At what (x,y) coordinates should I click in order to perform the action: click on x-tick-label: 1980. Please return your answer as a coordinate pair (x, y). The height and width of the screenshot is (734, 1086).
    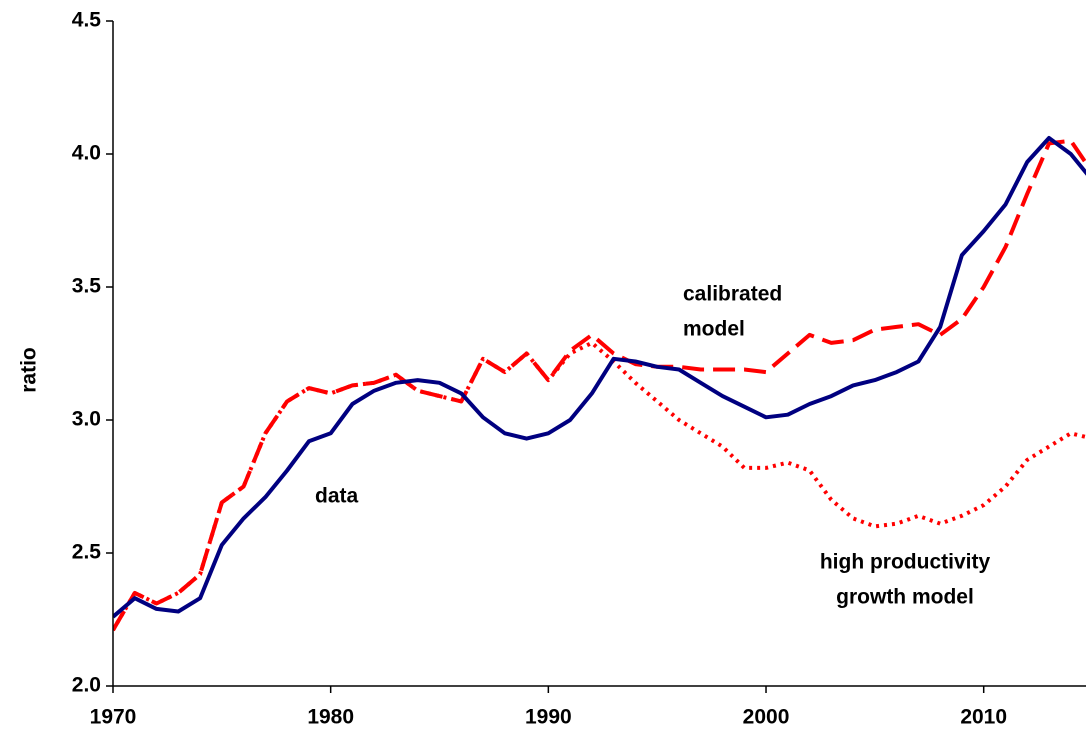
    Looking at the image, I should click on (330, 717).